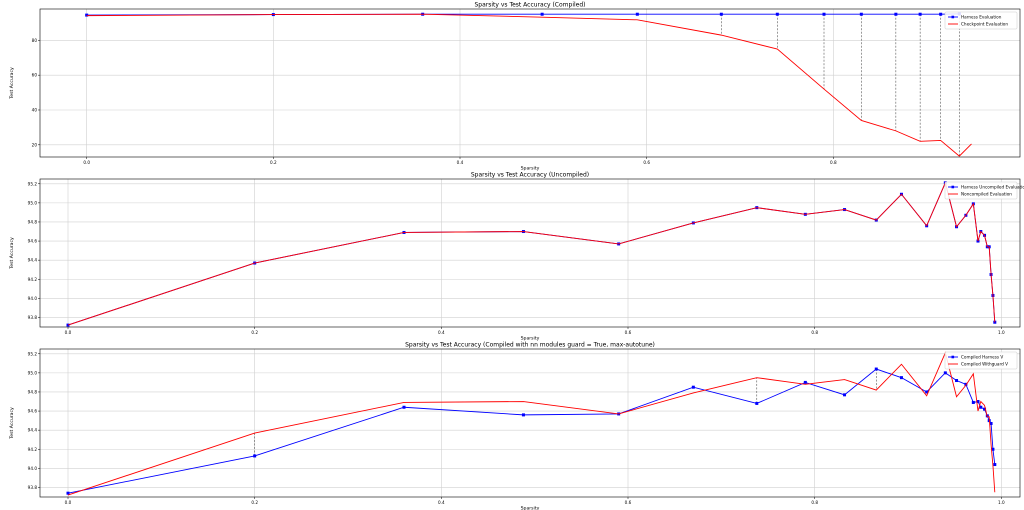  I want to click on chart-2-xlabel: Sparsity, so click(530, 339).